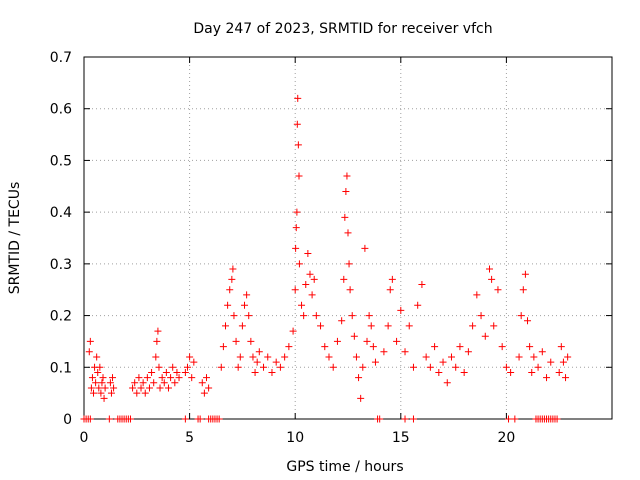 The image size is (640, 480). Describe the element at coordinates (61, 58) in the screenshot. I see `y-tick-label: 0.7` at that location.